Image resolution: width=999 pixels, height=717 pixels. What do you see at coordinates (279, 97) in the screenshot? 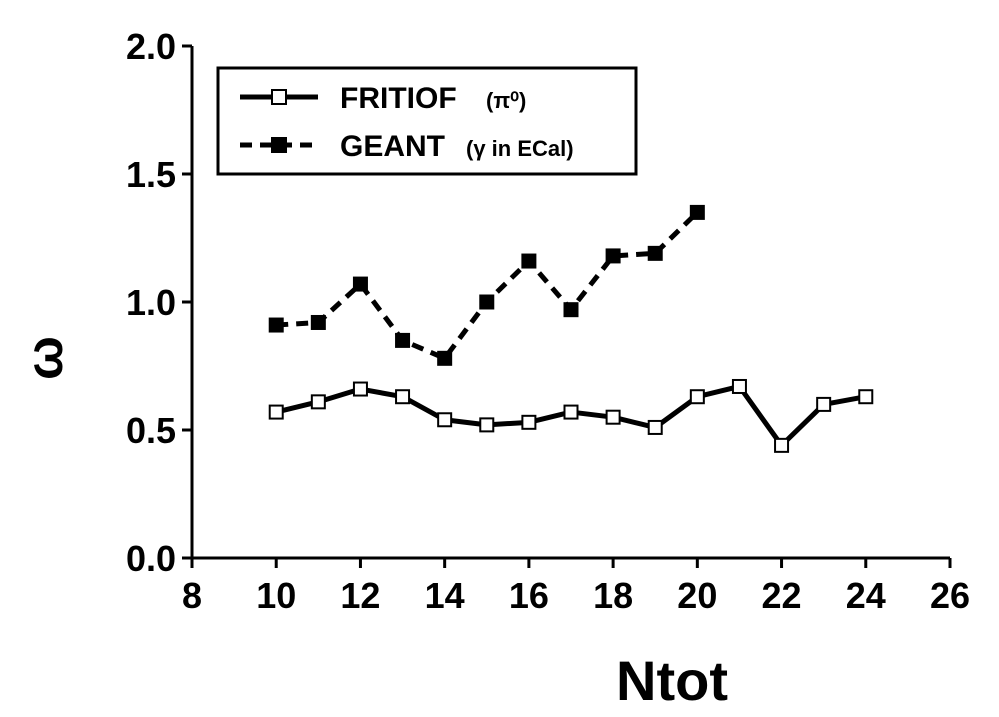
I see `legend-marker-fritiof` at bounding box center [279, 97].